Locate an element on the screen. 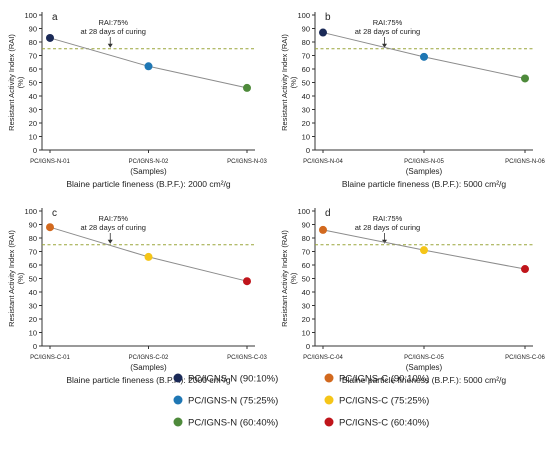  x-tick-label: PC/IGNS-N-05 is located at coordinates (424, 162).